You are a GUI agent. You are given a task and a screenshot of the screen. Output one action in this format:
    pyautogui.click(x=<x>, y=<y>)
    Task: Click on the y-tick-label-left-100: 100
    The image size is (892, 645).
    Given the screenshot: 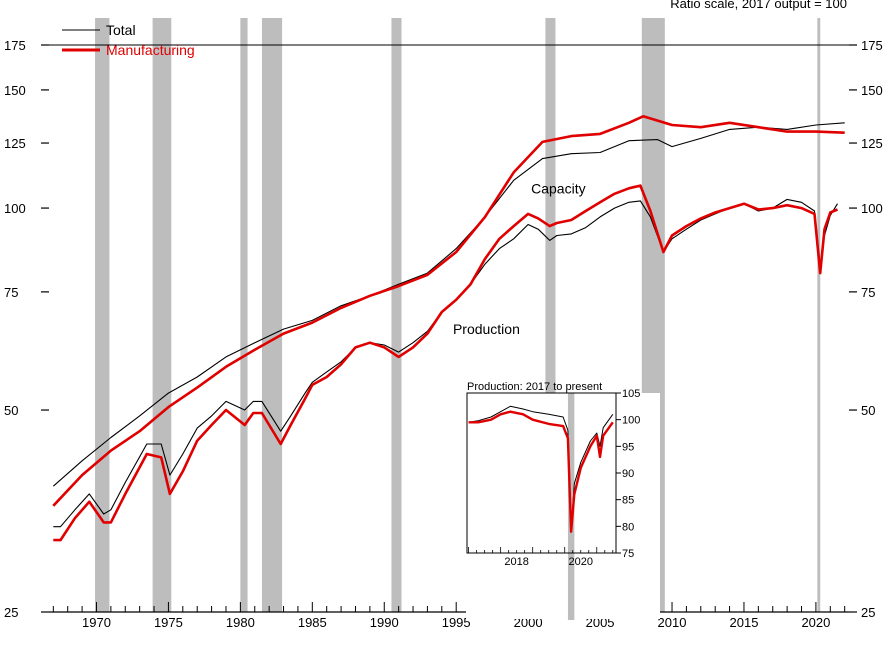 What is the action you would take?
    pyautogui.click(x=15, y=208)
    